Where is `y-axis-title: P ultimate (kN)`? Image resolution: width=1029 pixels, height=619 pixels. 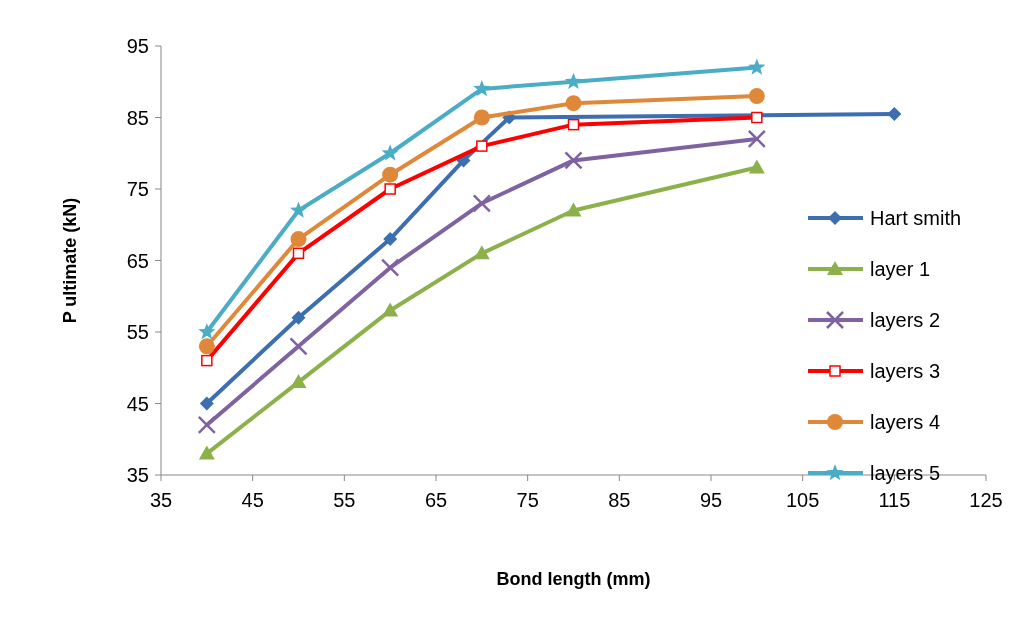 y-axis-title: P ultimate (kN) is located at coordinates (70, 260).